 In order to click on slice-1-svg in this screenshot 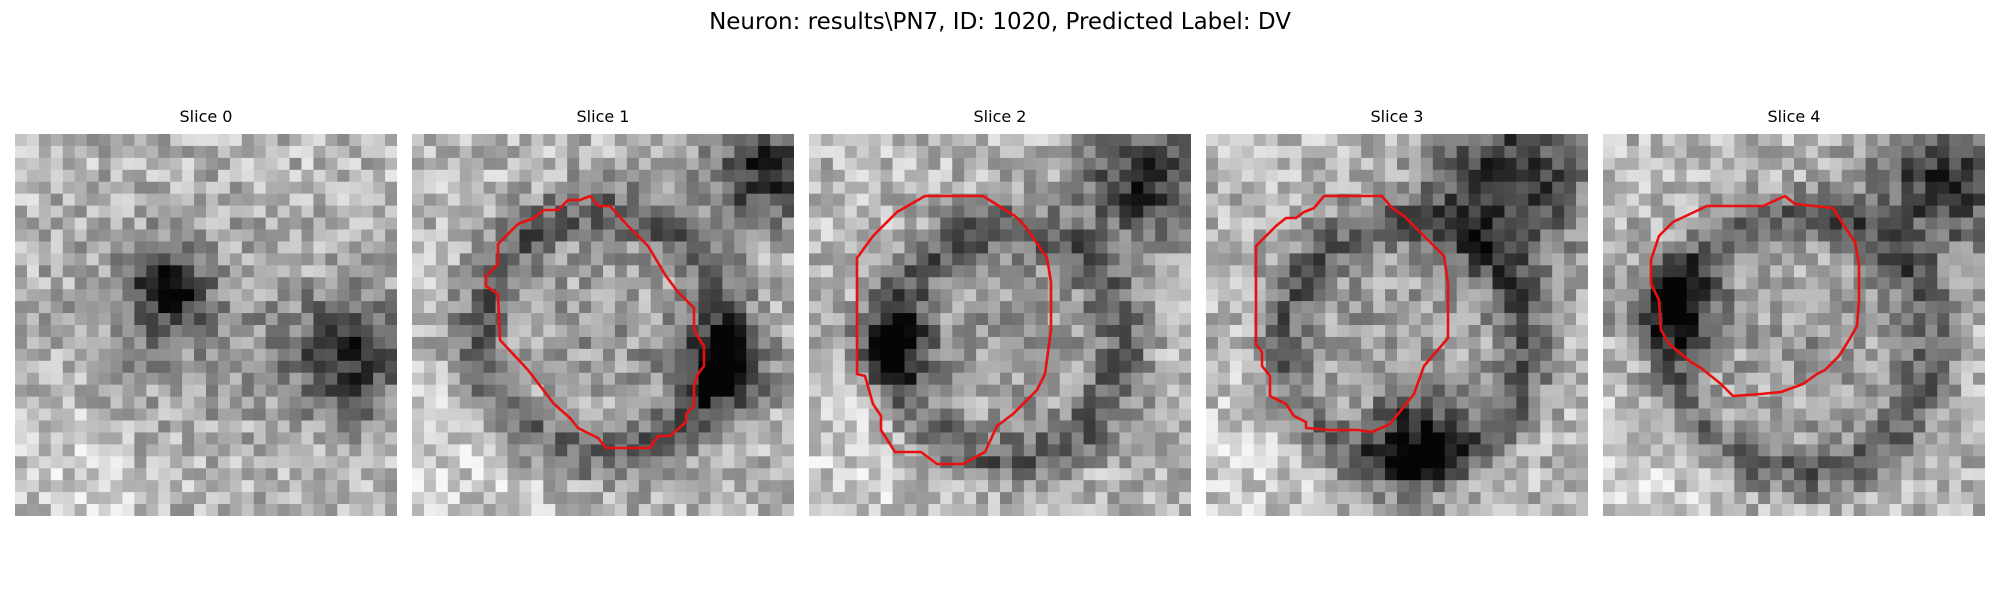, I will do `click(603, 325)`.